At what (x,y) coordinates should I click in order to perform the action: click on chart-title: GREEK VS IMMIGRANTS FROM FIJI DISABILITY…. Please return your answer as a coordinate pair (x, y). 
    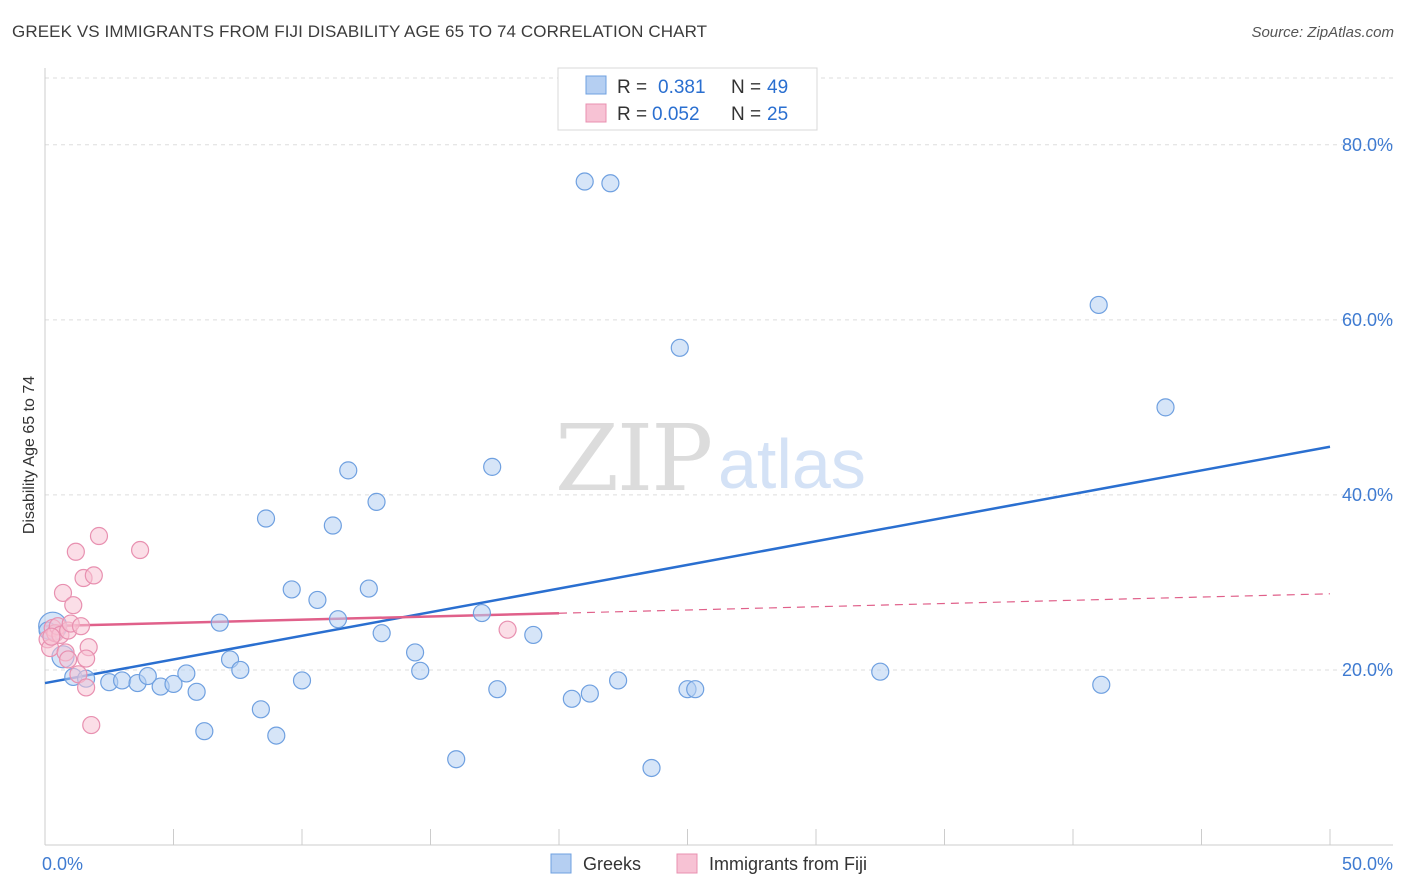
    Looking at the image, I should click on (360, 31).